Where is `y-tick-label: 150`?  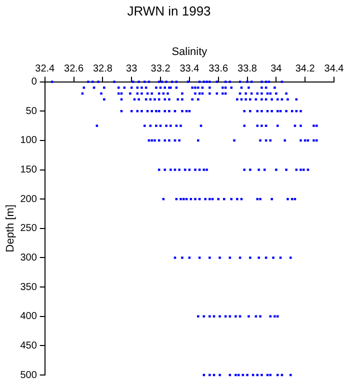 y-tick-label: 150 is located at coordinates (29, 170).